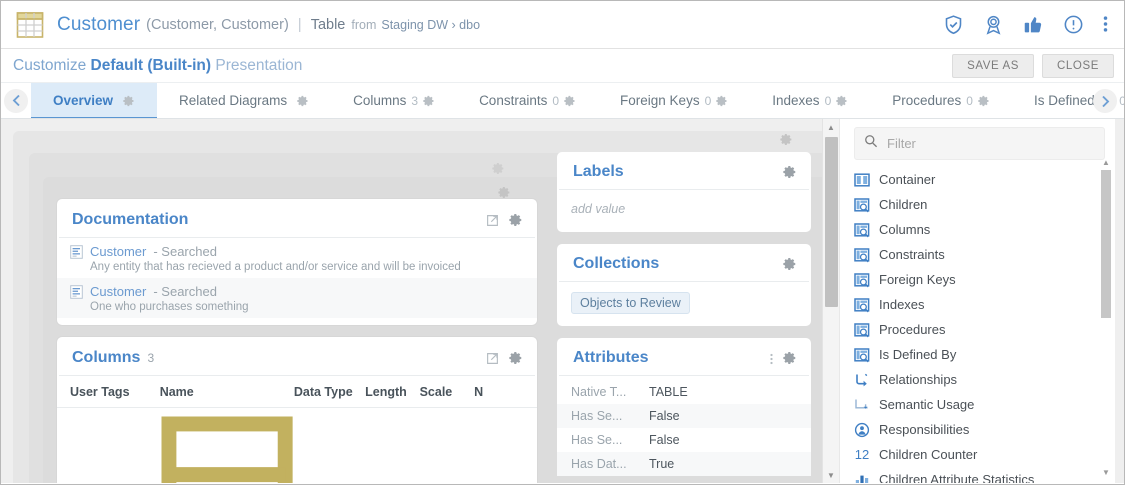  Describe the element at coordinates (505, 392) in the screenshot. I see `col-header-nullable: N` at that location.